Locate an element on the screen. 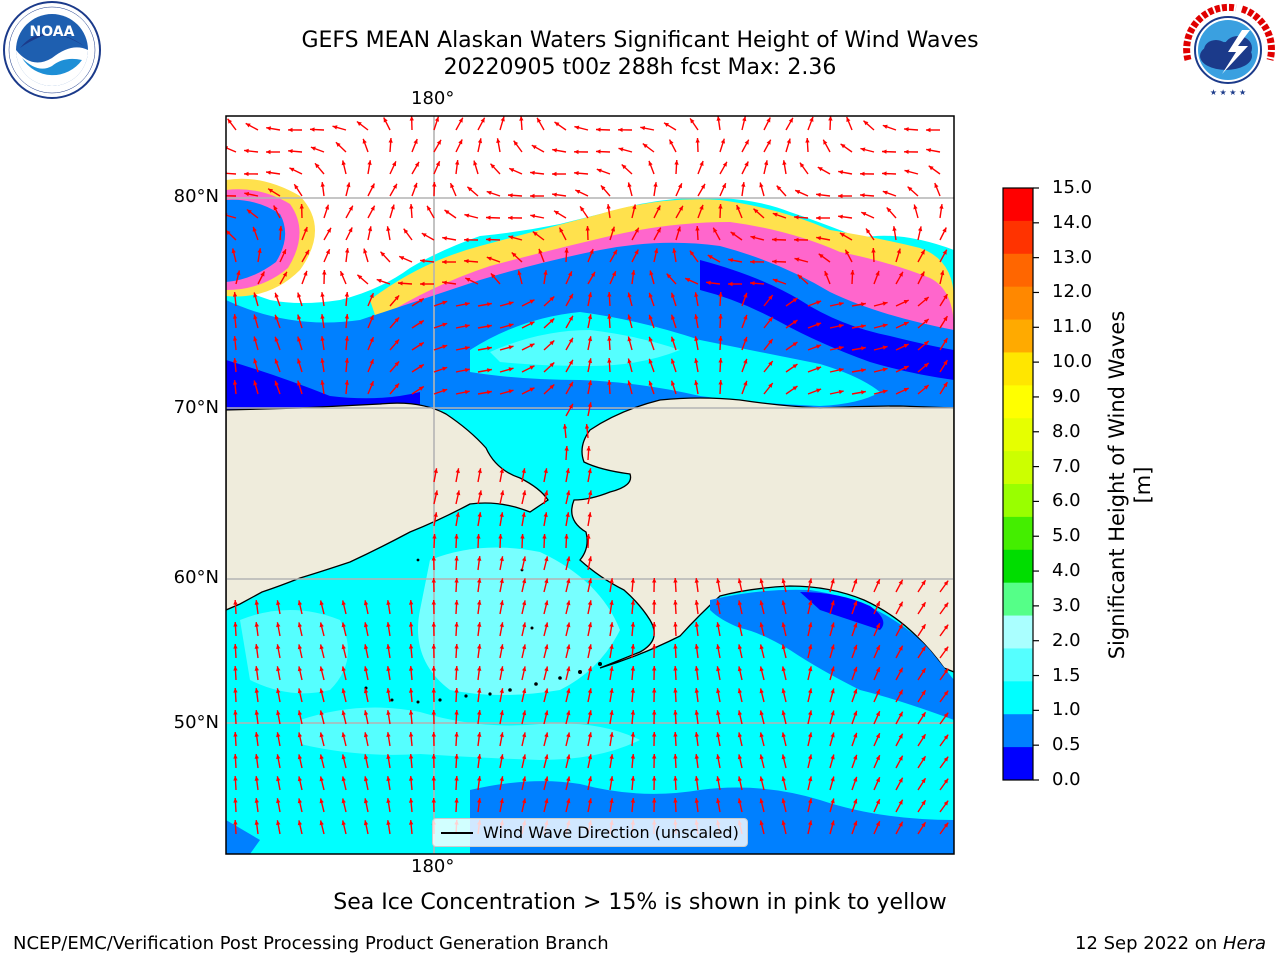 This screenshot has width=1280, height=960. lon-label-top: 180° is located at coordinates (433, 98).